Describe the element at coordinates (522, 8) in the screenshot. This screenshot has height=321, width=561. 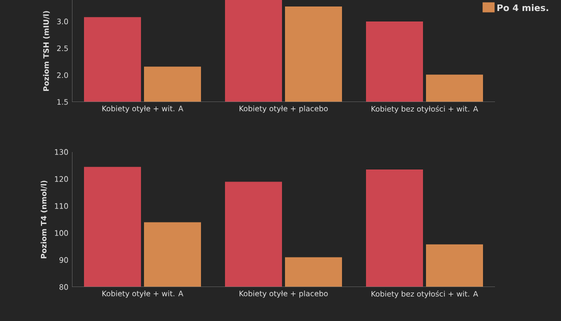
I see `legend-label: Po 4 mies.` at that location.